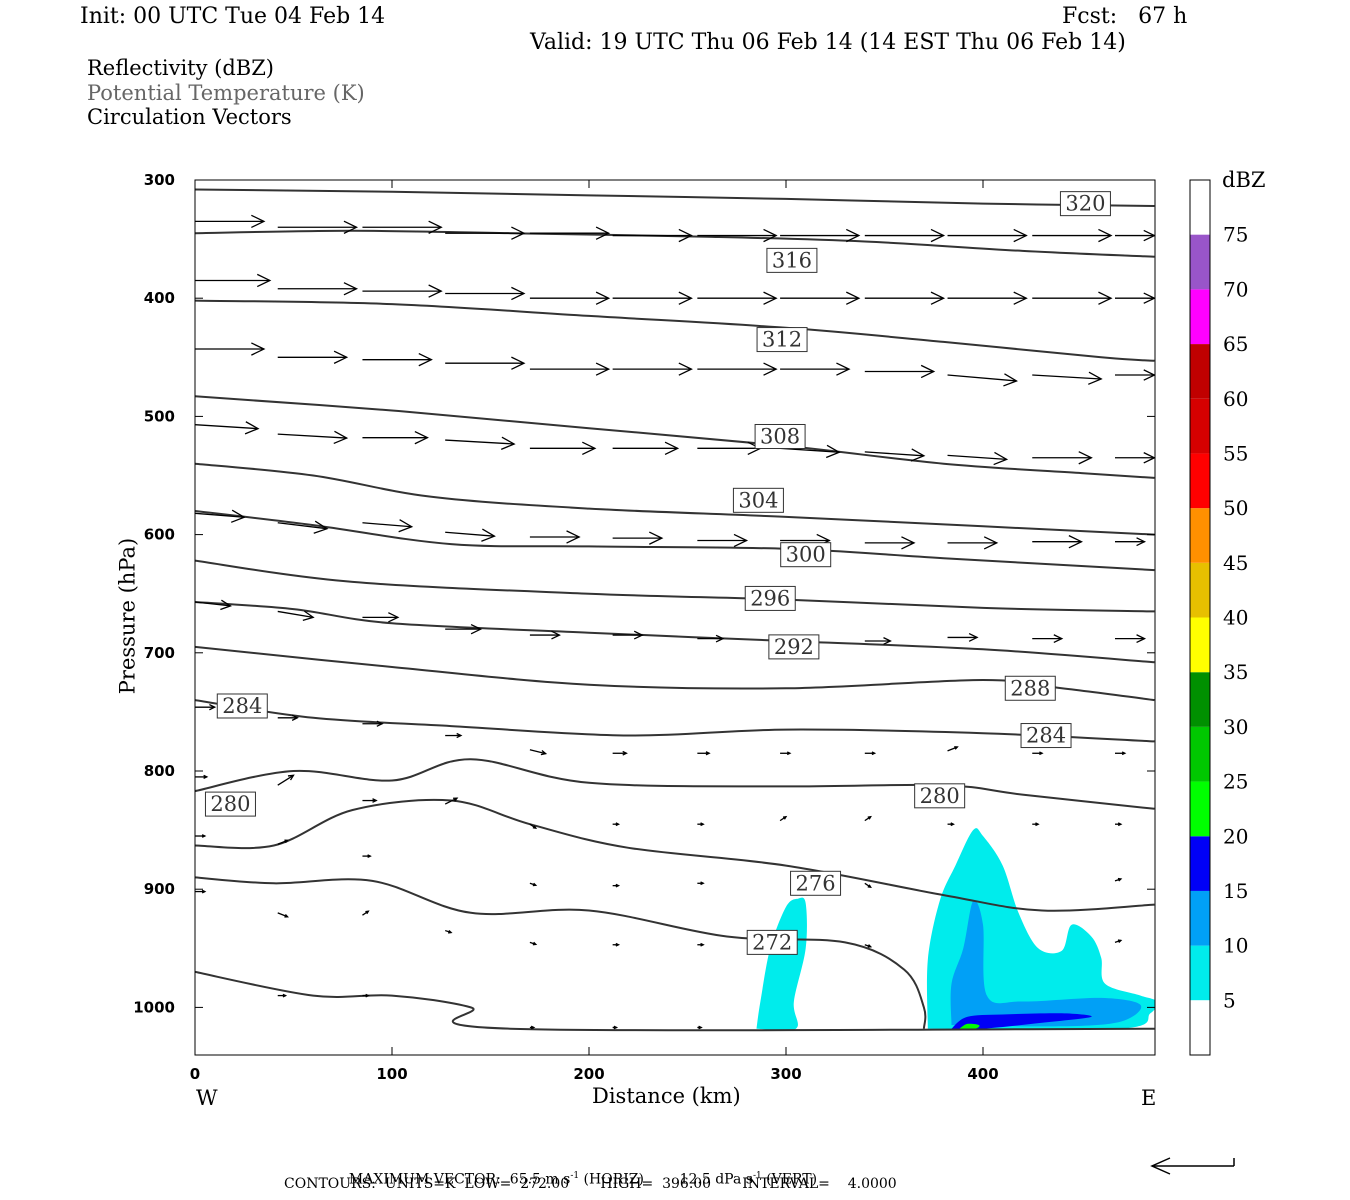 This screenshot has height=1200, width=1350. I want to click on colorbar-level-label: 55, so click(1235, 453).